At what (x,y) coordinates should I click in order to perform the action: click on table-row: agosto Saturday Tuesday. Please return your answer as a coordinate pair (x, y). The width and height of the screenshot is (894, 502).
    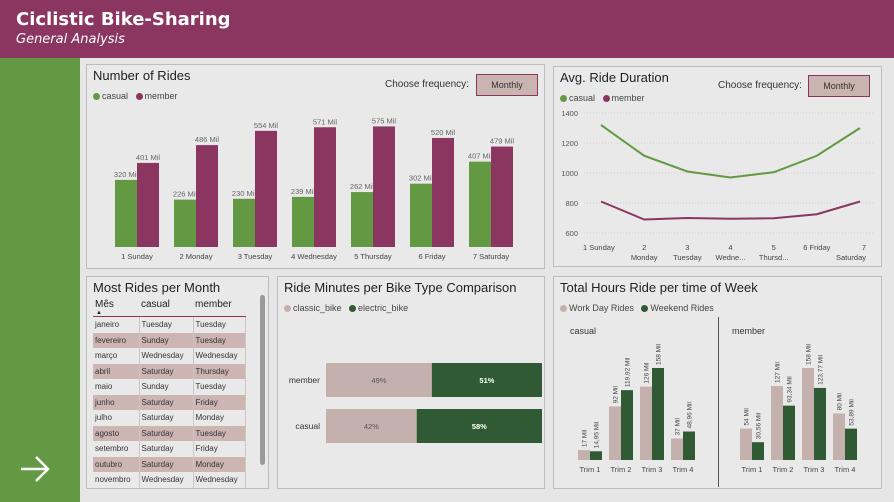
    Looking at the image, I should click on (169, 433).